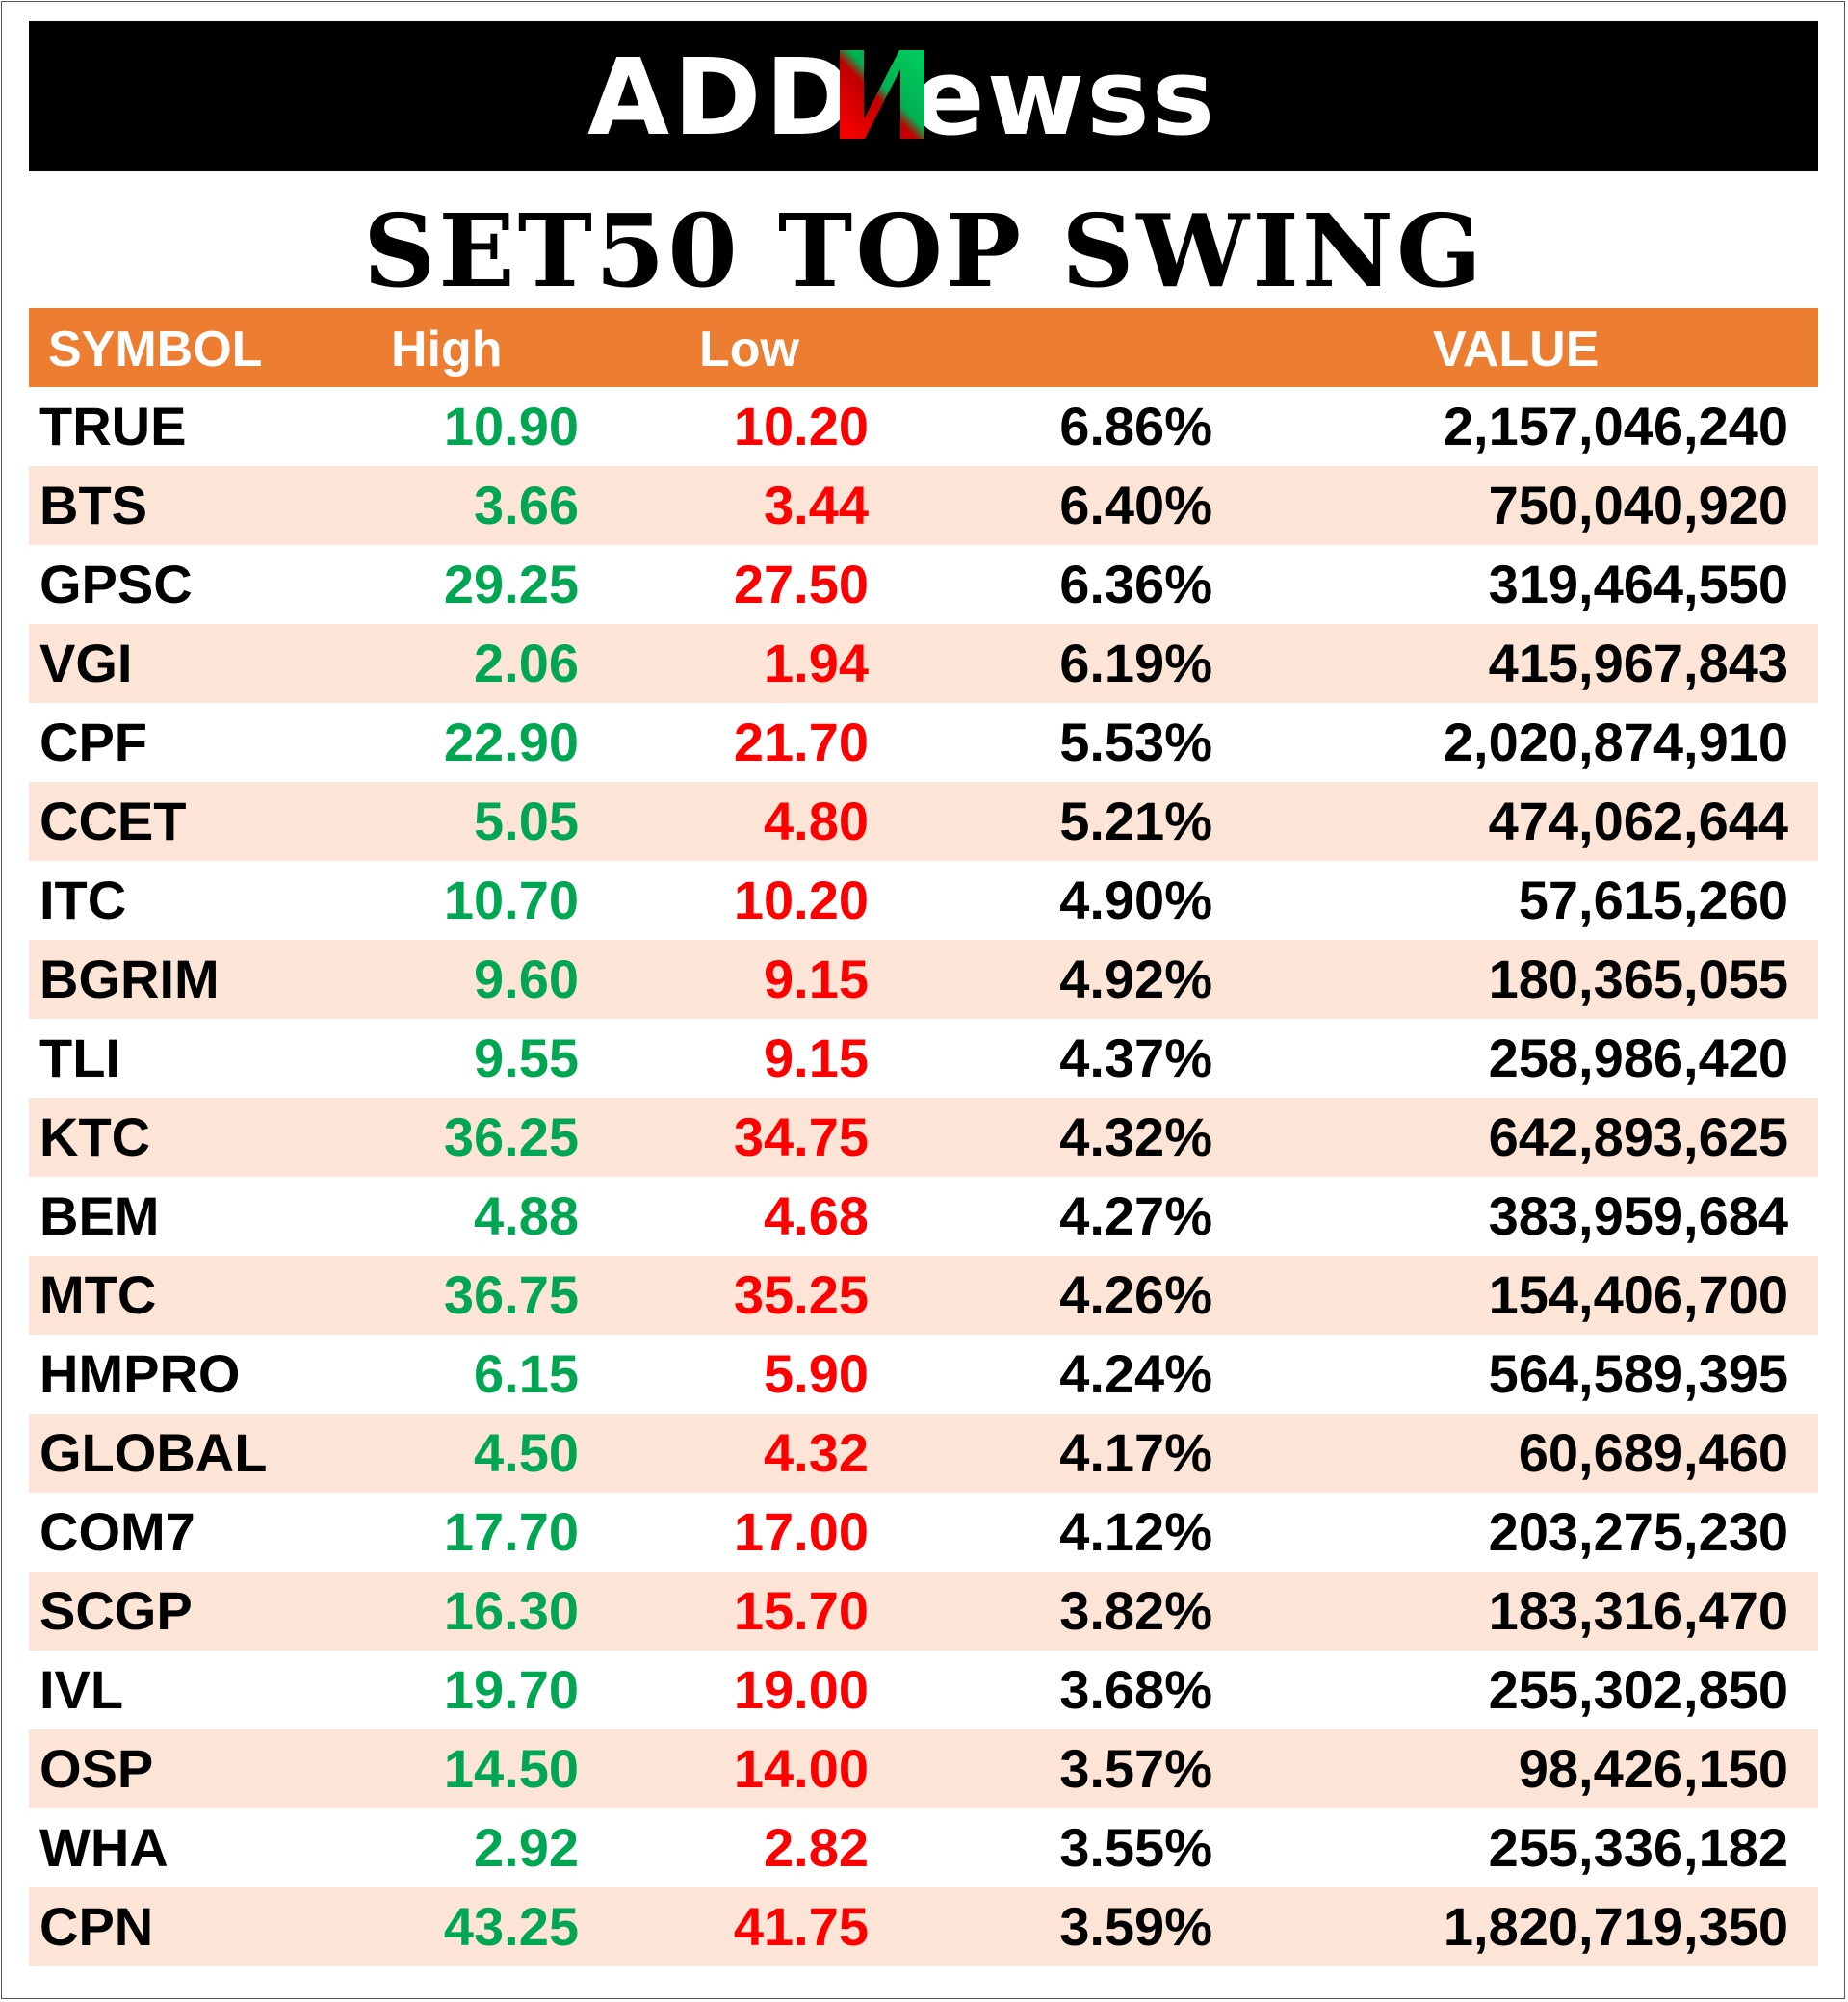  I want to click on symbol-cell: CPN, so click(96, 1926).